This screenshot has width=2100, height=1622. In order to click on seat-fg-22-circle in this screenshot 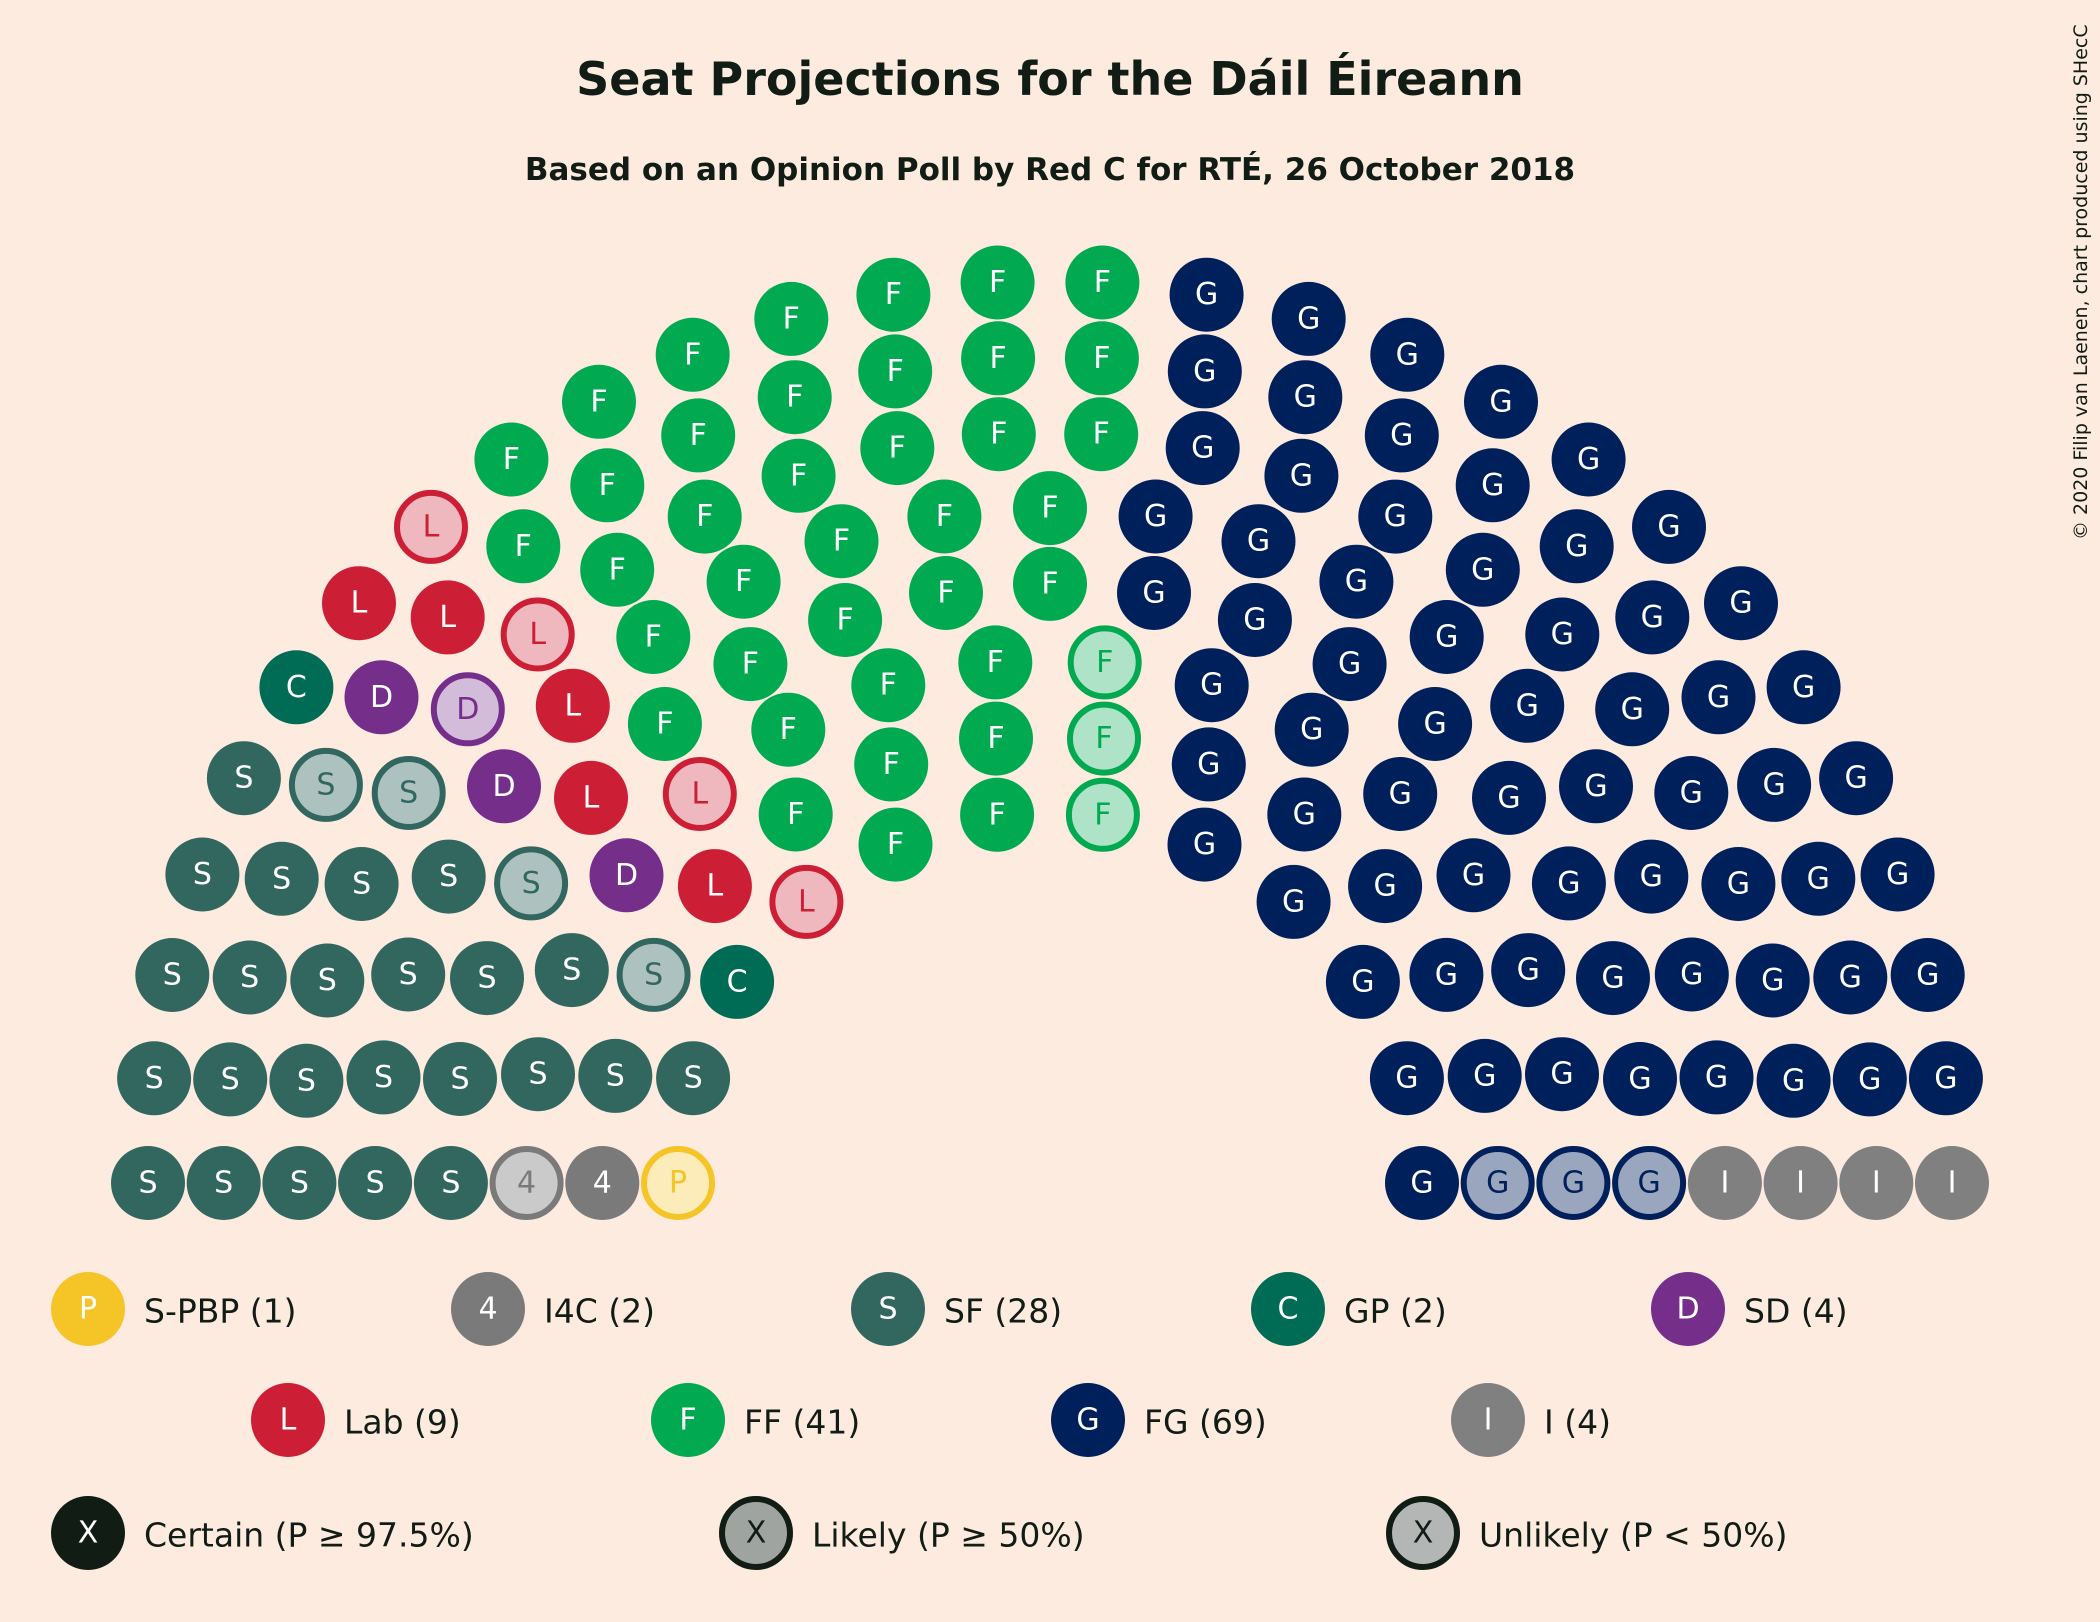, I will do `click(1304, 814)`.